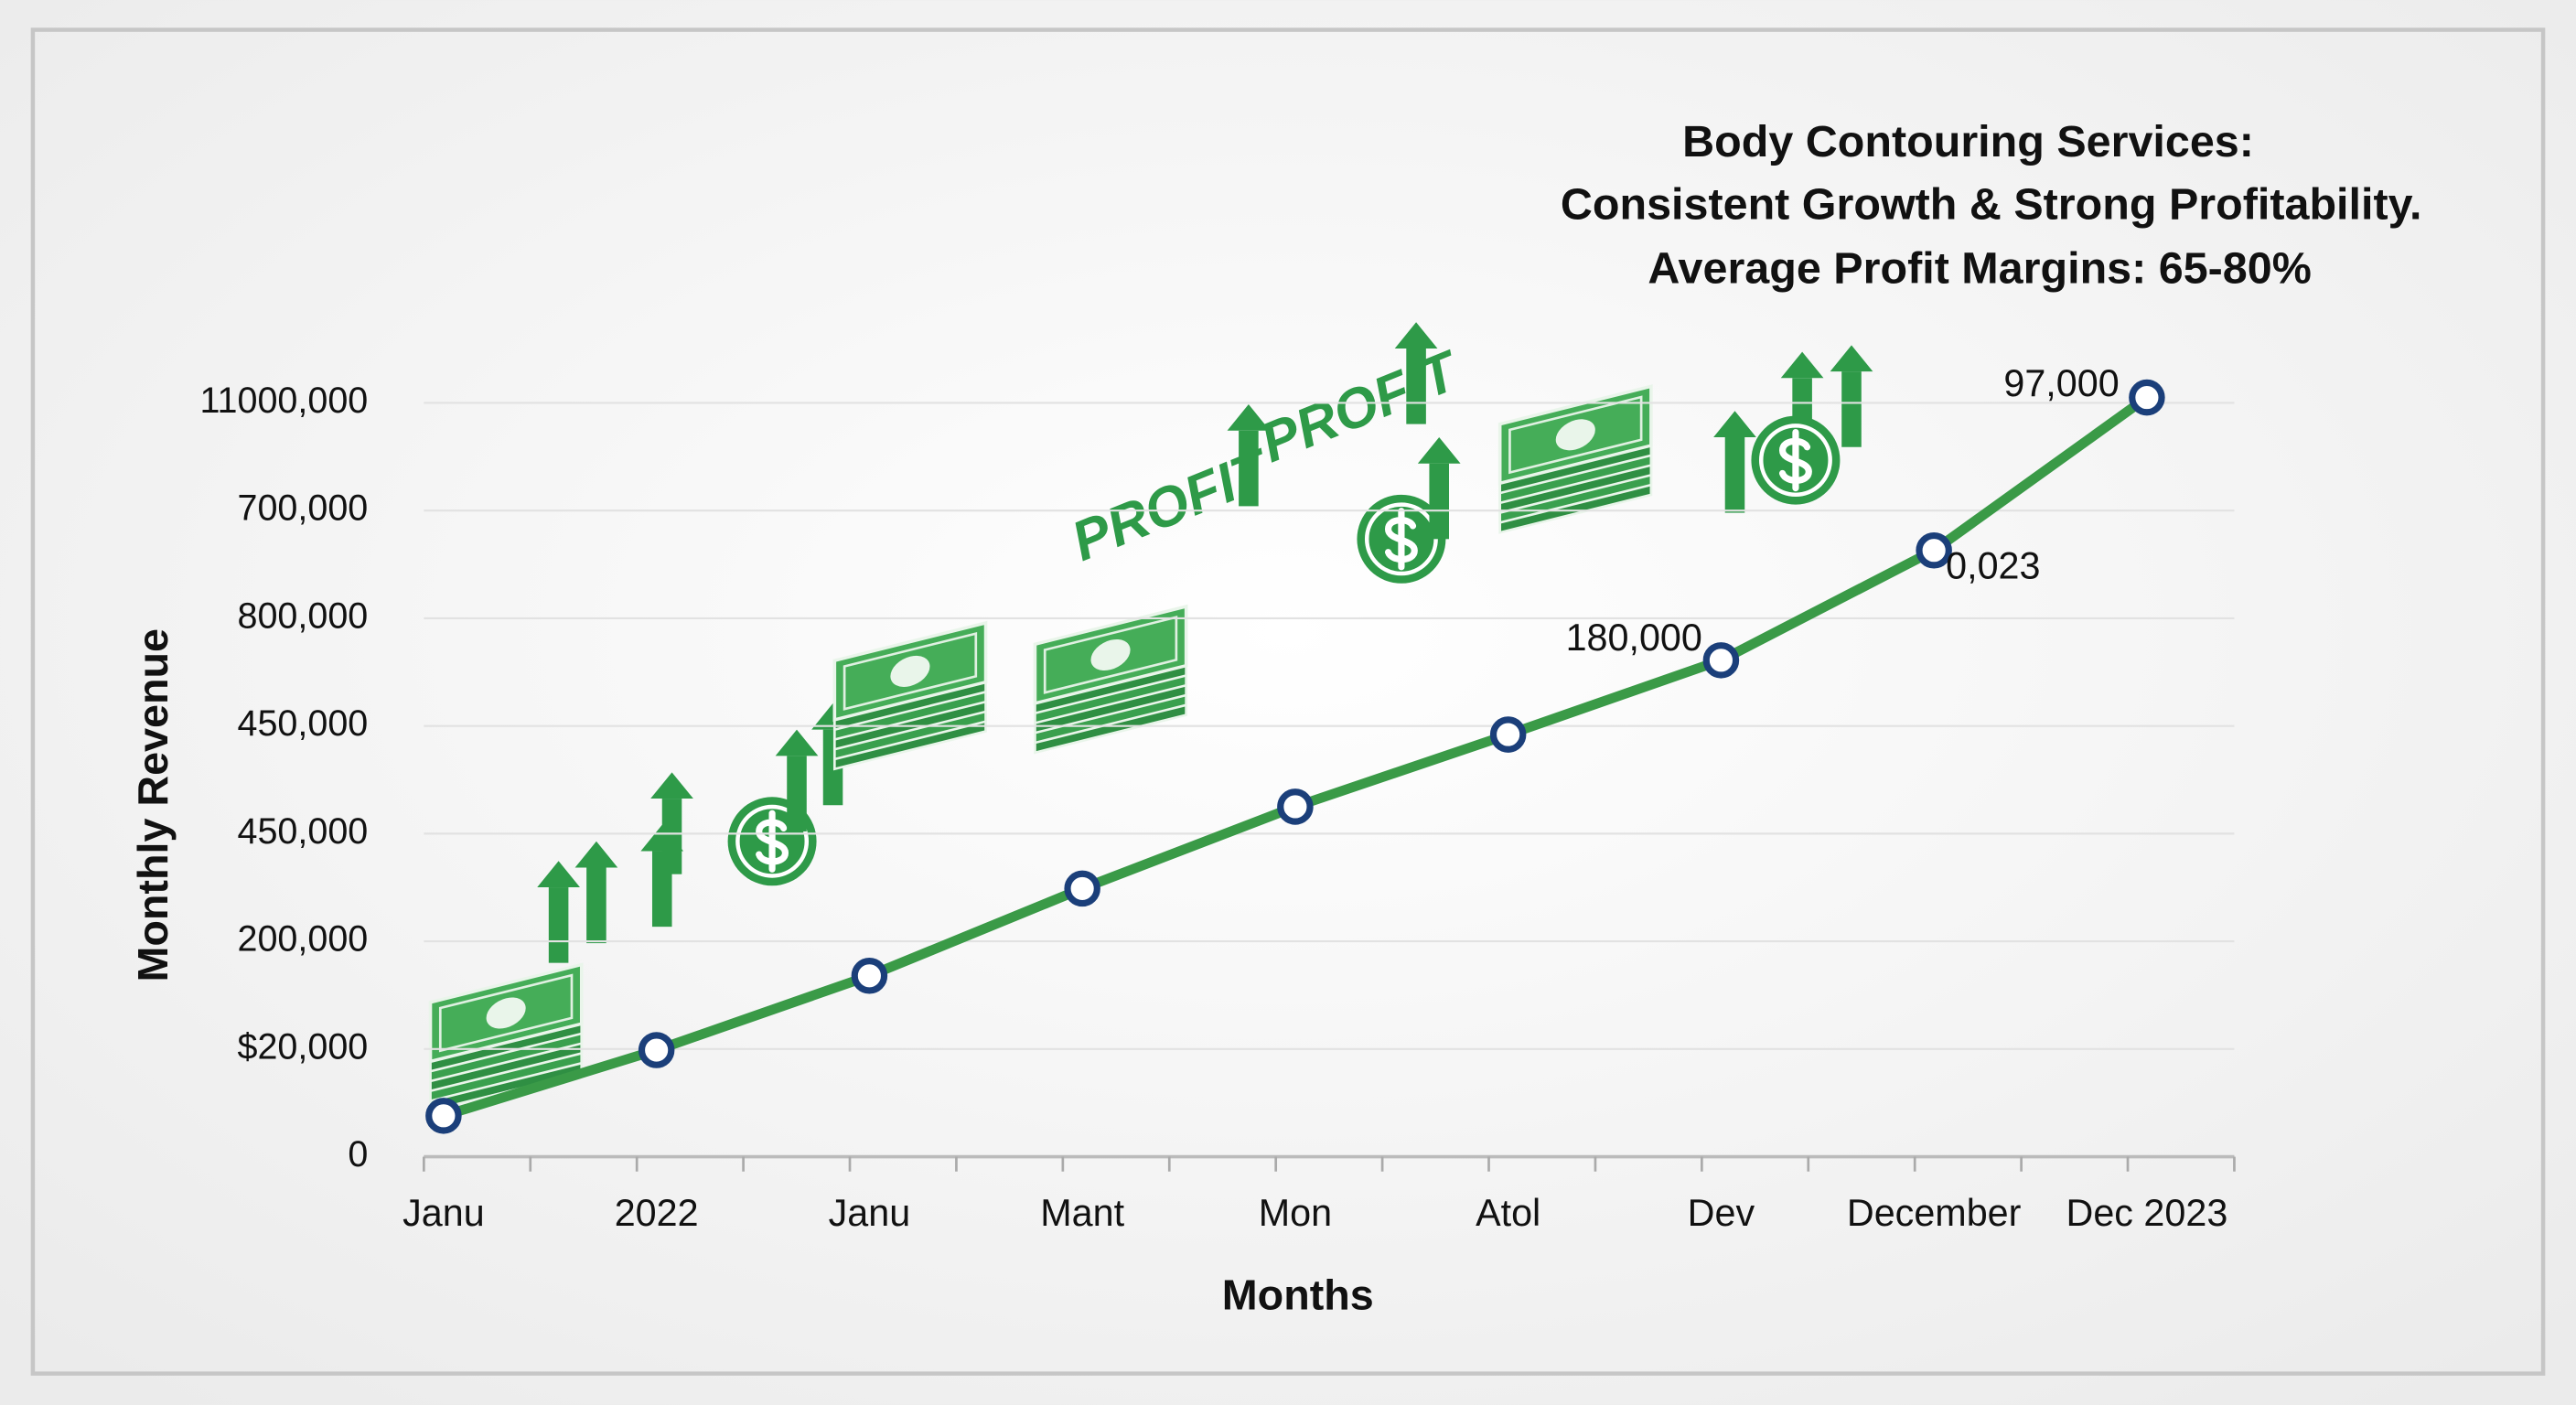 Image resolution: width=2576 pixels, height=1405 pixels. Describe the element at coordinates (1634, 638) in the screenshot. I see `data-label: 180,000` at that location.